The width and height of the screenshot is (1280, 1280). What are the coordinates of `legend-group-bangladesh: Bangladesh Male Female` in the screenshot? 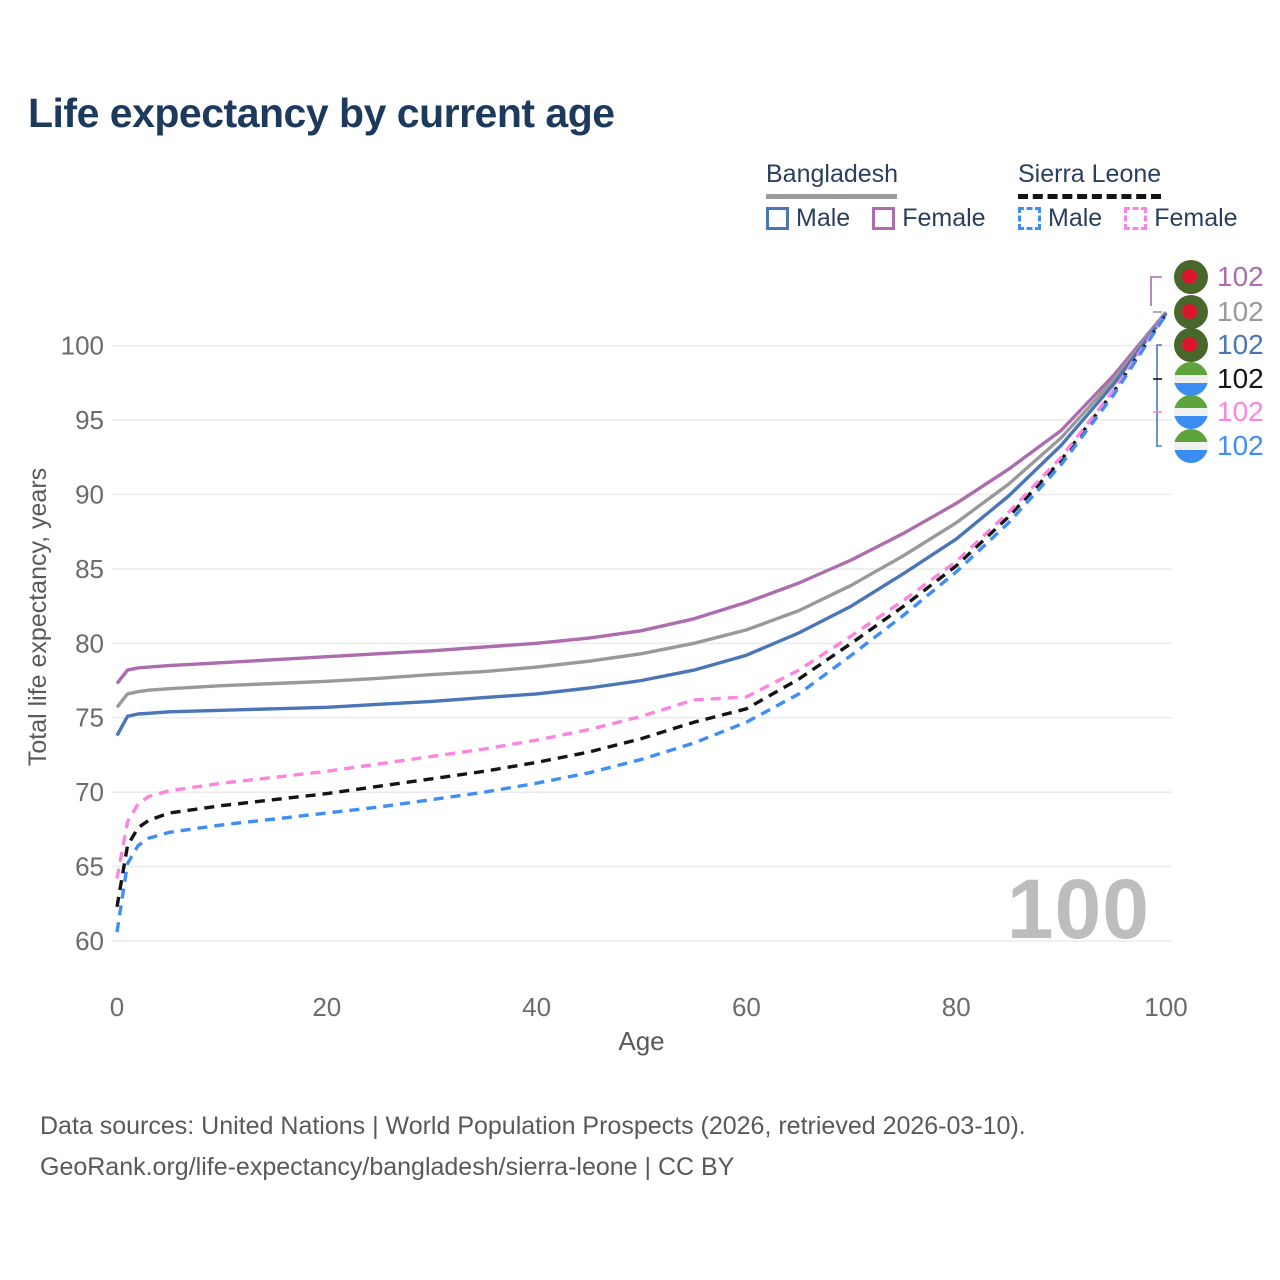 It's located at (876, 196).